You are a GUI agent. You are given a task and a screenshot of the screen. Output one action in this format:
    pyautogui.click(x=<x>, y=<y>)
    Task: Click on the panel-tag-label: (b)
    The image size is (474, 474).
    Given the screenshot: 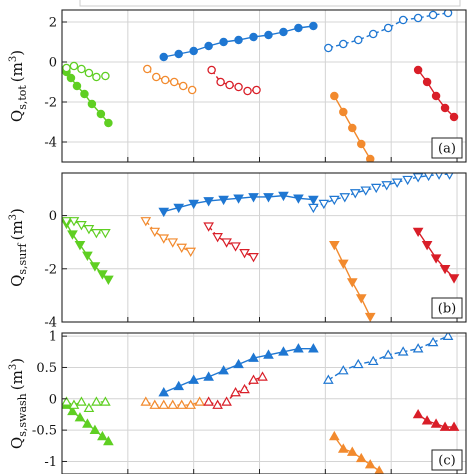 What is the action you would take?
    pyautogui.click(x=447, y=309)
    